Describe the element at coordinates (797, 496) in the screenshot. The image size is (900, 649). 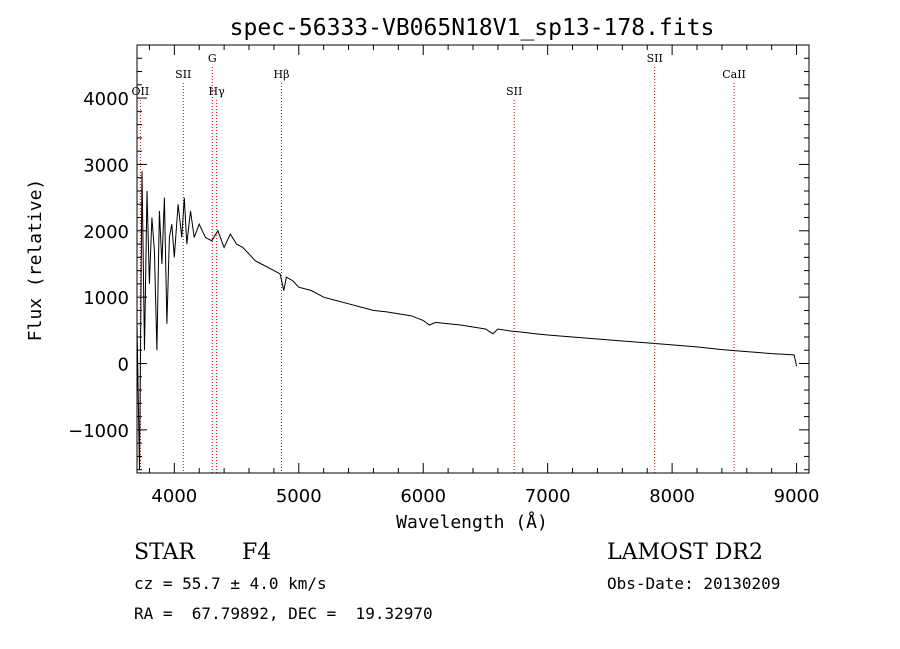
I see `x-tick-label: 9000` at that location.